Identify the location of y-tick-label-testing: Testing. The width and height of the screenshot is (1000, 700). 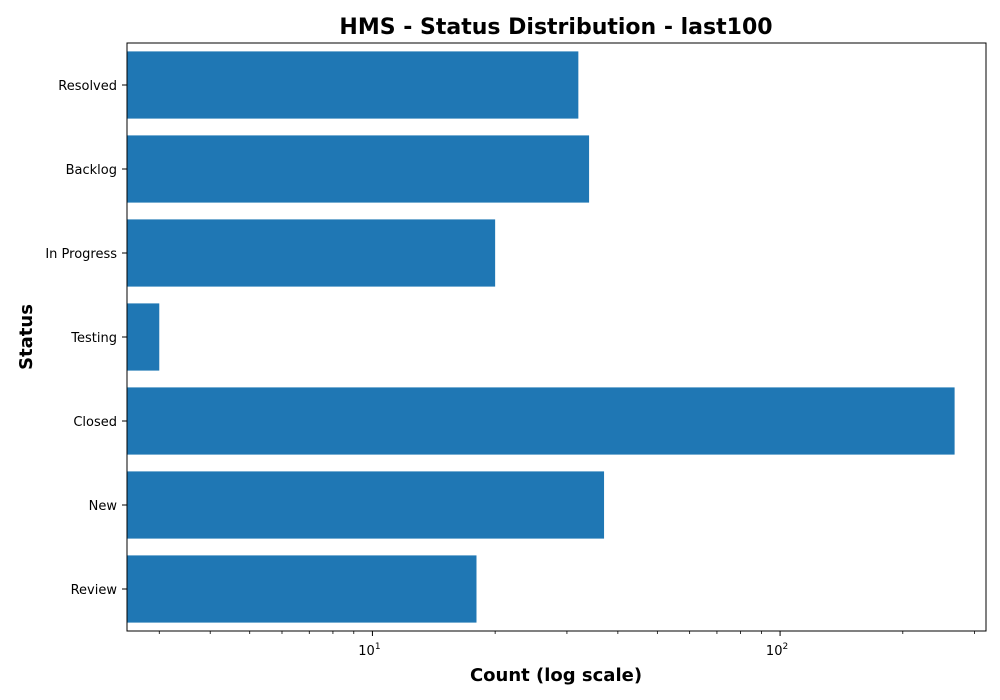
(93, 338).